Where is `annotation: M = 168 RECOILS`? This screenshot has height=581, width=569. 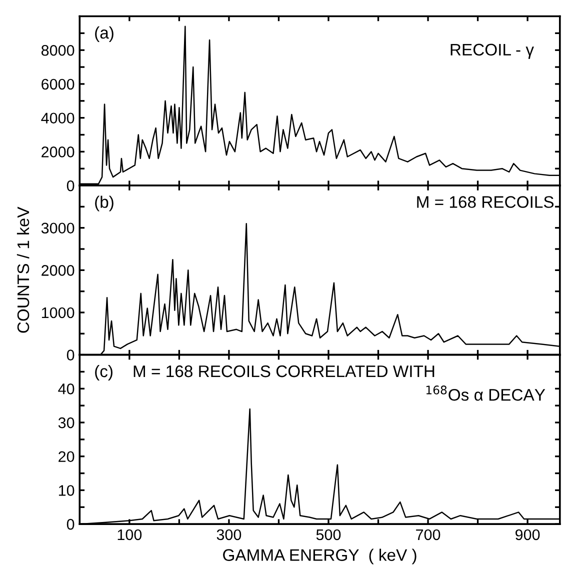
annotation: M = 168 RECOILS is located at coordinates (485, 202).